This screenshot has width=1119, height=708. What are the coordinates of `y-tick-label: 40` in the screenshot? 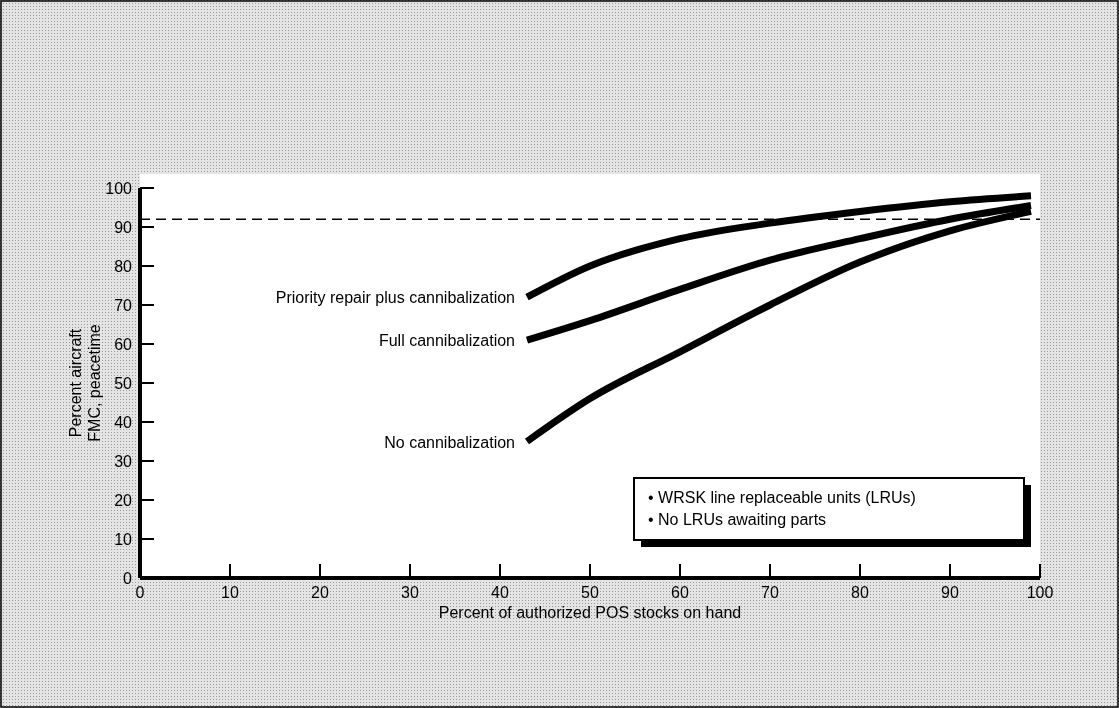 It's located at (123, 422).